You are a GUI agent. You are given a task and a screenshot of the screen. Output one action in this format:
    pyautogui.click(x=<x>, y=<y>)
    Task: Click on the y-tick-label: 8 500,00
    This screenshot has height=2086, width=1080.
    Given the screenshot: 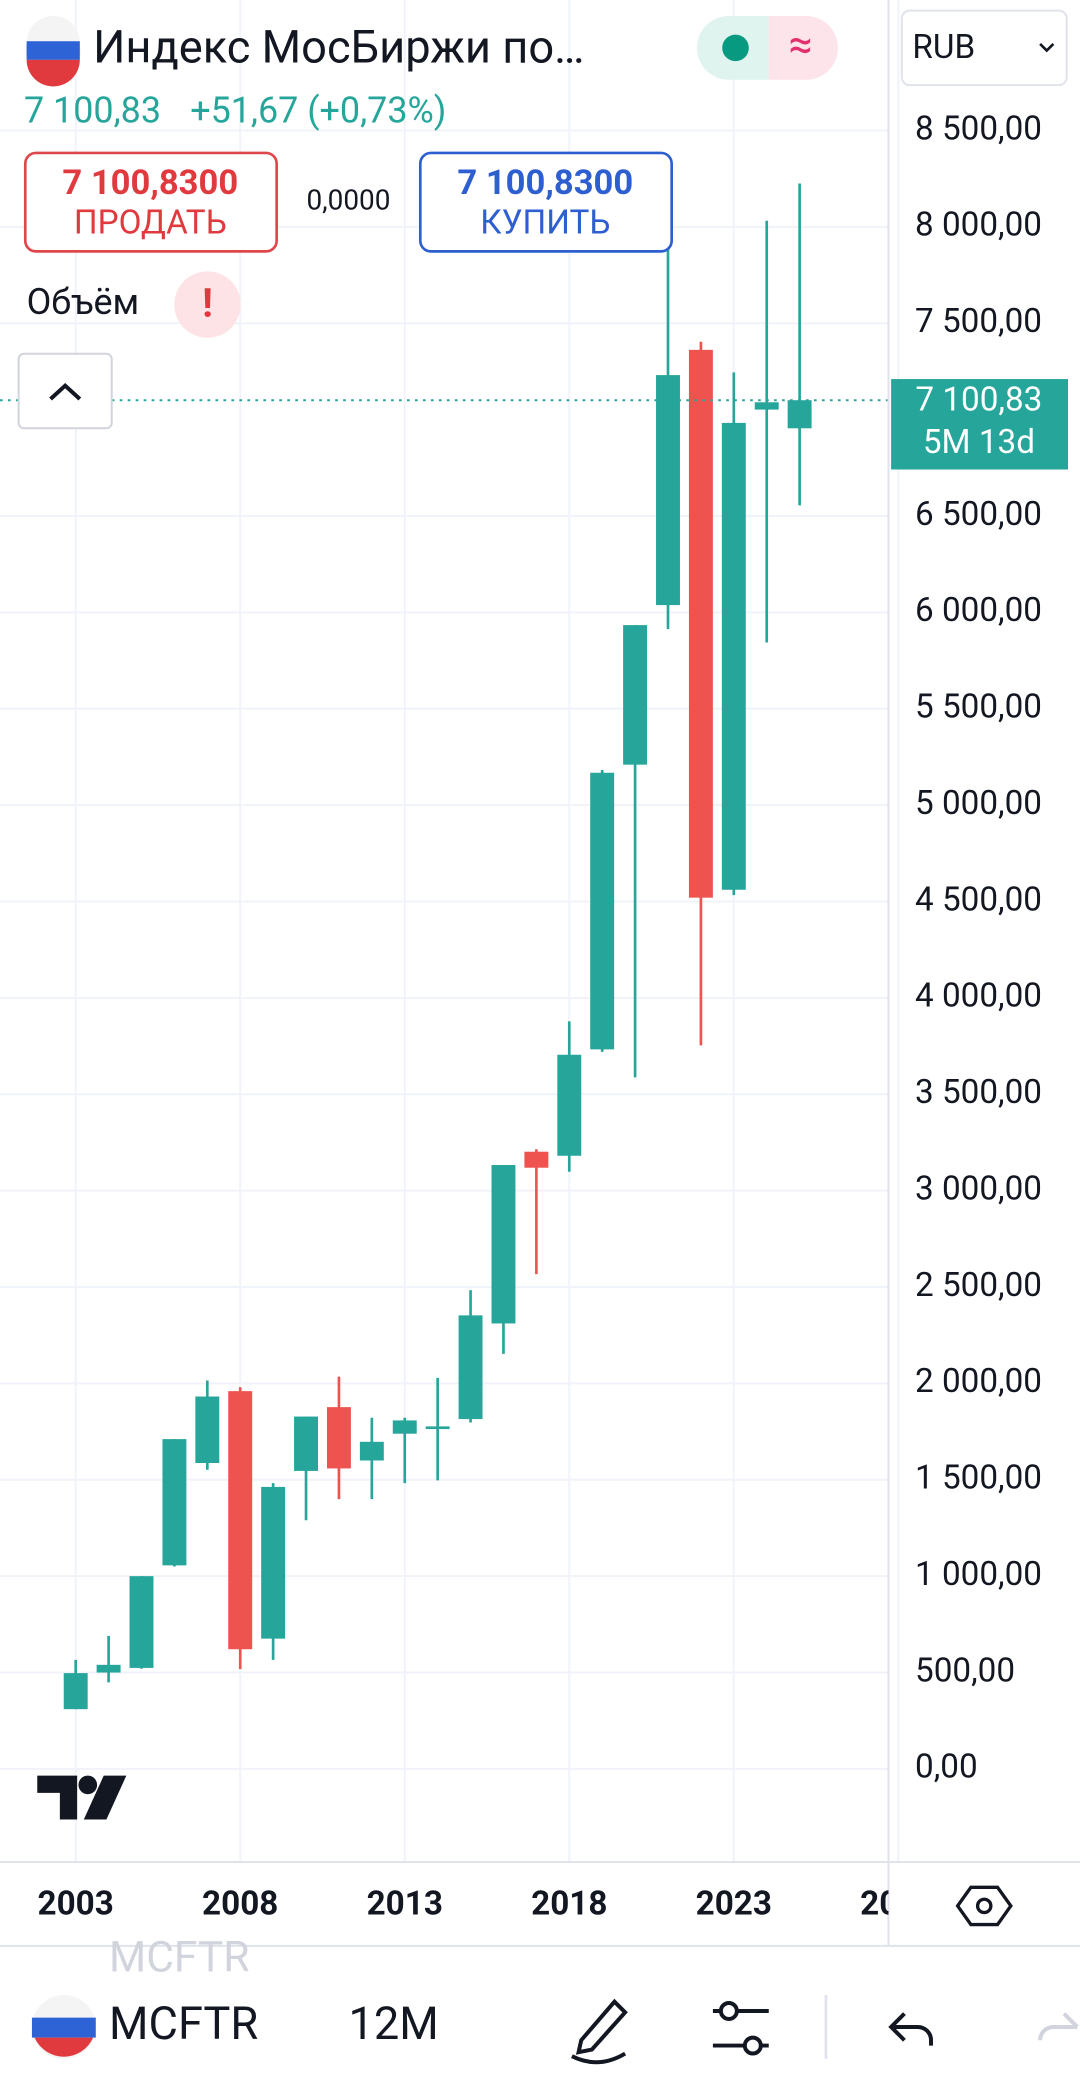 What is the action you would take?
    pyautogui.click(x=978, y=128)
    